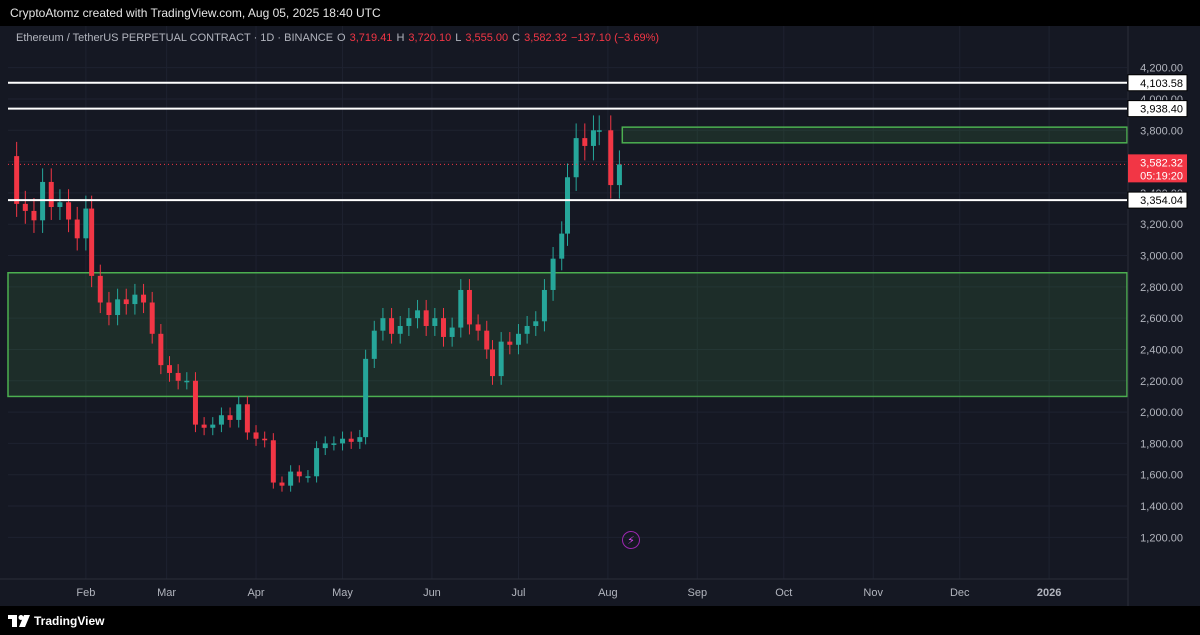 This screenshot has width=1200, height=635. What do you see at coordinates (1161, 413) in the screenshot?
I see `y-tick-label: 2,000.00` at bounding box center [1161, 413].